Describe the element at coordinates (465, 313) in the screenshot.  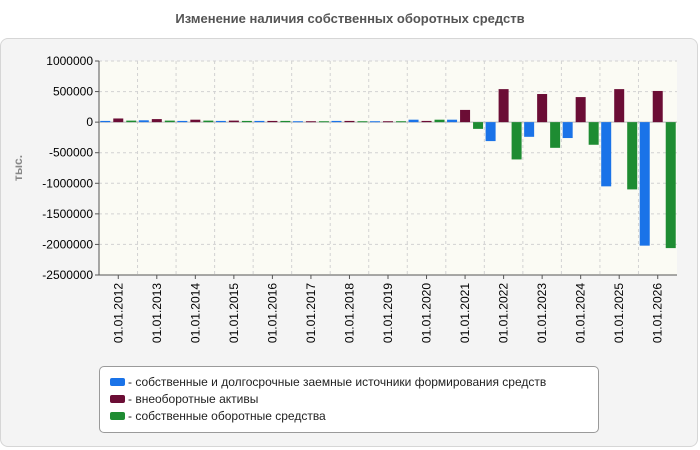
I see `x-tick-label: 01.01.2021` at that location.